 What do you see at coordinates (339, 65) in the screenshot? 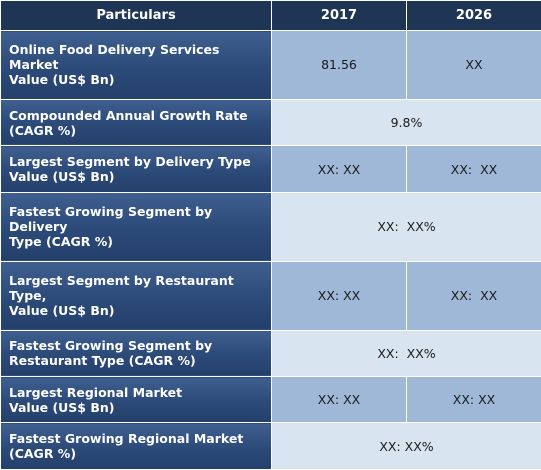
I see `value-2017: 81.56` at bounding box center [339, 65].